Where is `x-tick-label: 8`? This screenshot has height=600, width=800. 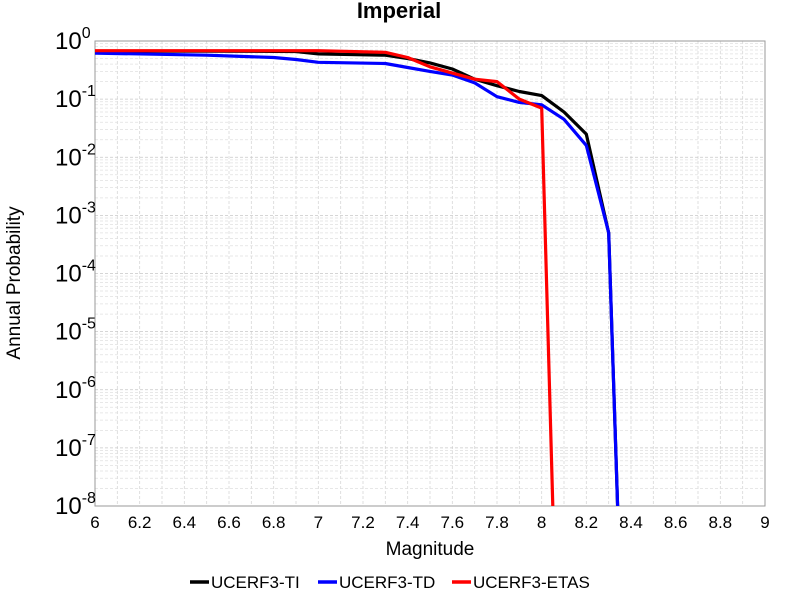
x-tick-label: 8 is located at coordinates (541, 522).